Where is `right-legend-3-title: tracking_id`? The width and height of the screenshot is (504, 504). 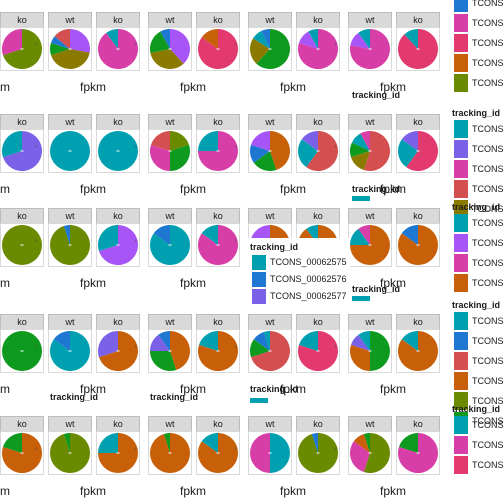 right-legend-3-title: tracking_id is located at coordinates (476, 305).